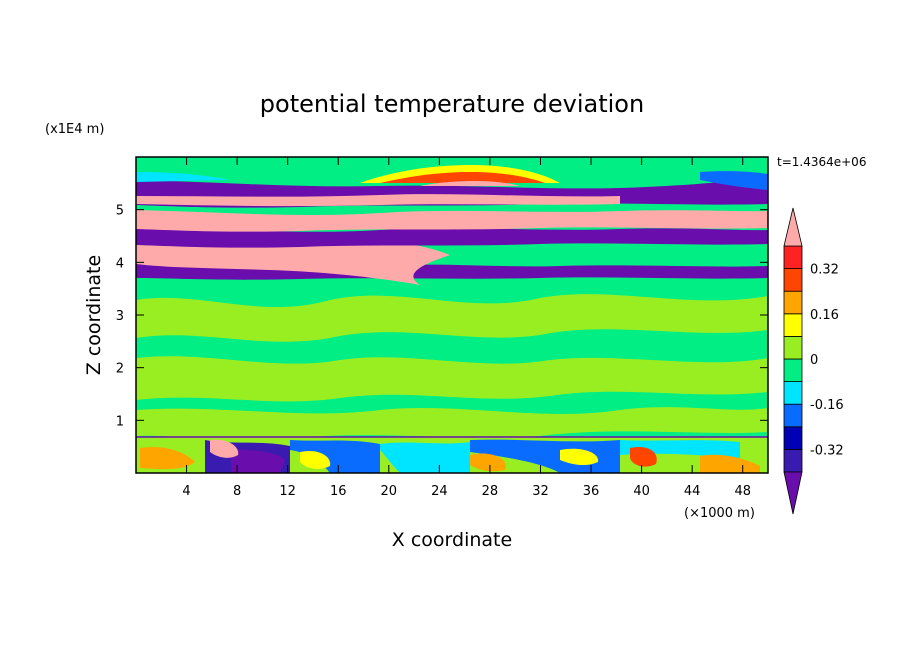 The height and width of the screenshot is (654, 904). What do you see at coordinates (439, 491) in the screenshot?
I see `x-tick-label: 24` at bounding box center [439, 491].